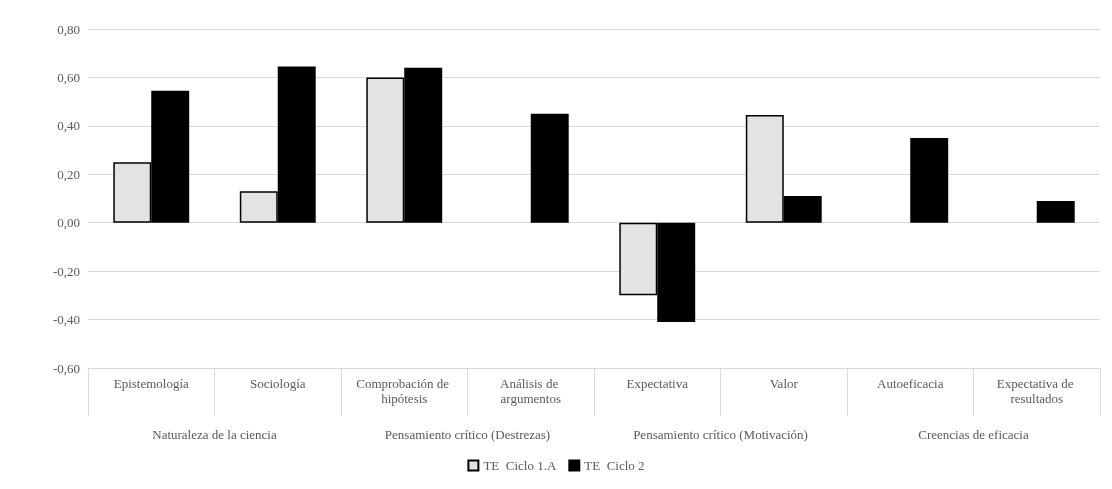 The height and width of the screenshot is (489, 1112). I want to click on text: Pensamiento crítico (Motivación), so click(720, 434).